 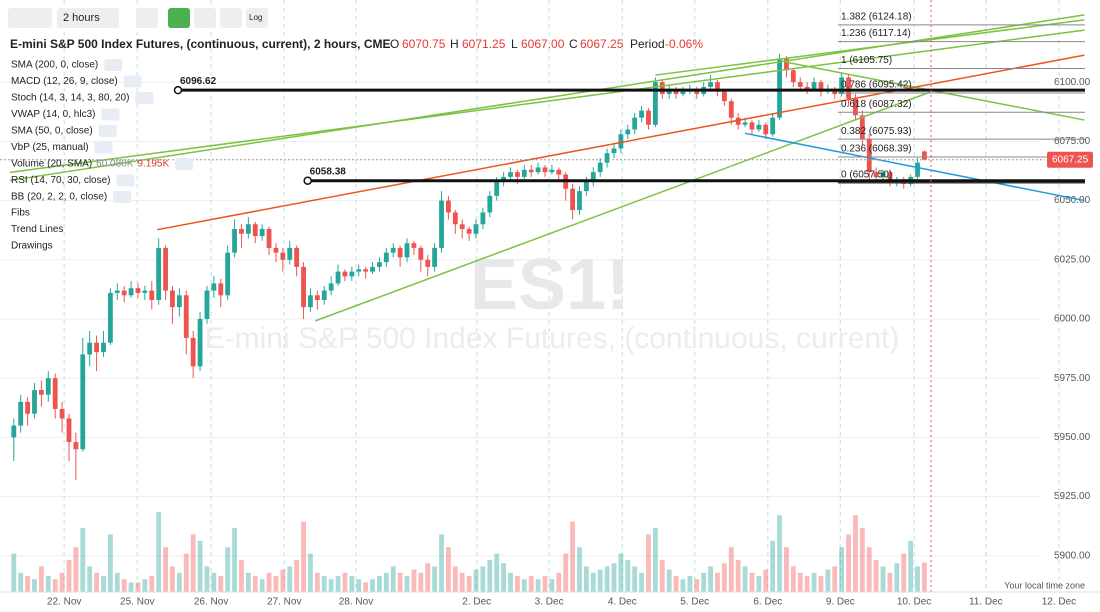 I want to click on log-button, so click(x=257, y=18).